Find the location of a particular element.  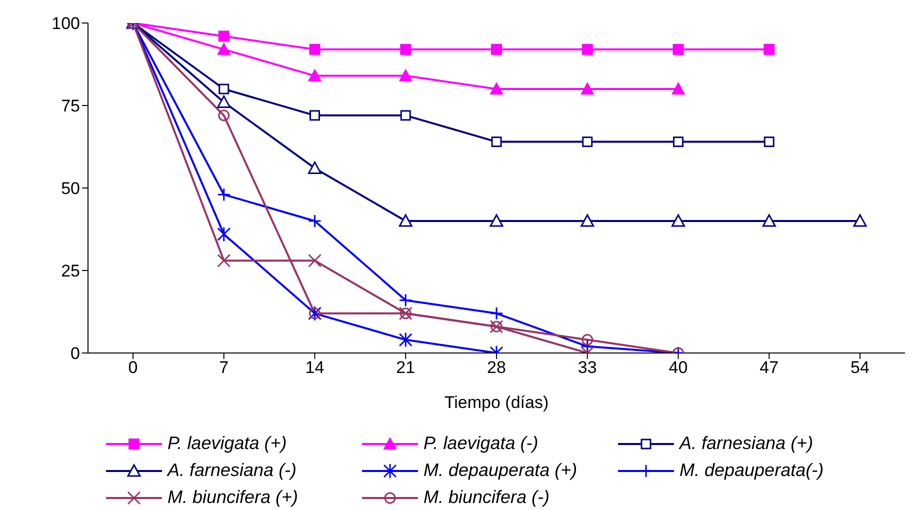

y-tick-label: 50 is located at coordinates (70, 188).